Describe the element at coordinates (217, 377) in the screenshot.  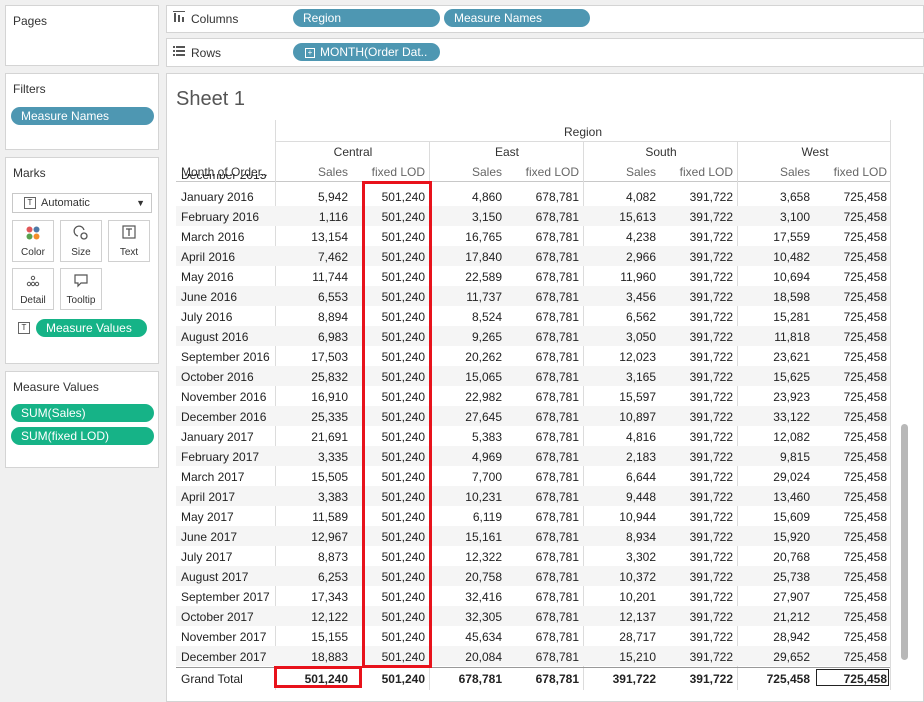
I see `row-label: October 2016` at that location.